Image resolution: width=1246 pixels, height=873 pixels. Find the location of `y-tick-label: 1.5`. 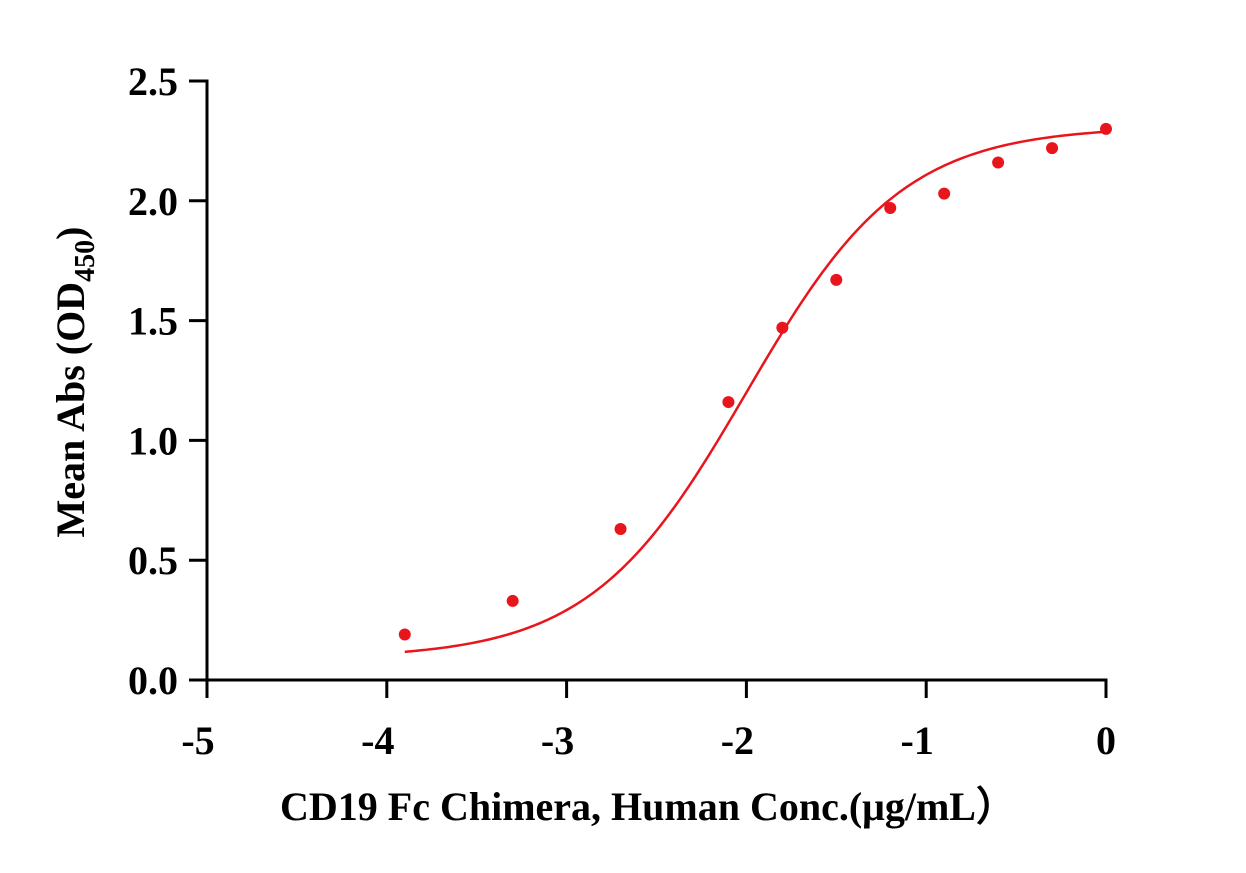

y-tick-label: 1.5 is located at coordinates (153, 321).